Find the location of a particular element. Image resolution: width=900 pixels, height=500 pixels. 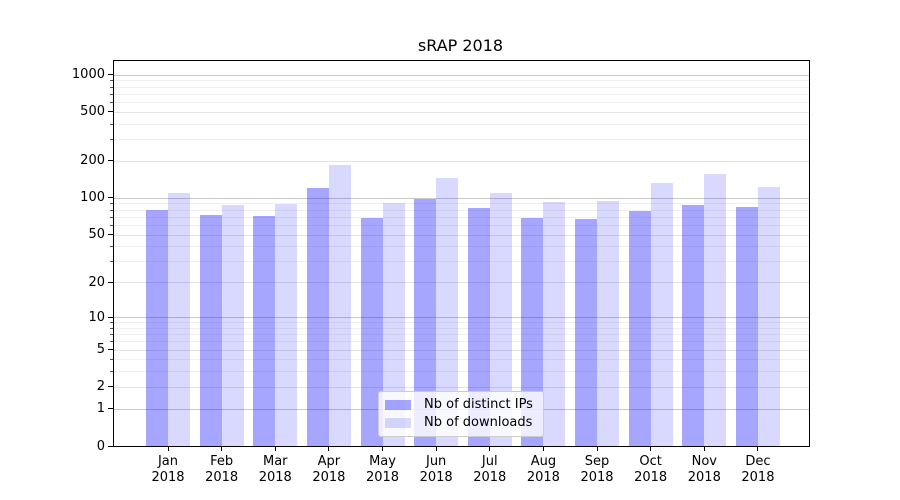

bar-downloads-jul is located at coordinates (500, 319).